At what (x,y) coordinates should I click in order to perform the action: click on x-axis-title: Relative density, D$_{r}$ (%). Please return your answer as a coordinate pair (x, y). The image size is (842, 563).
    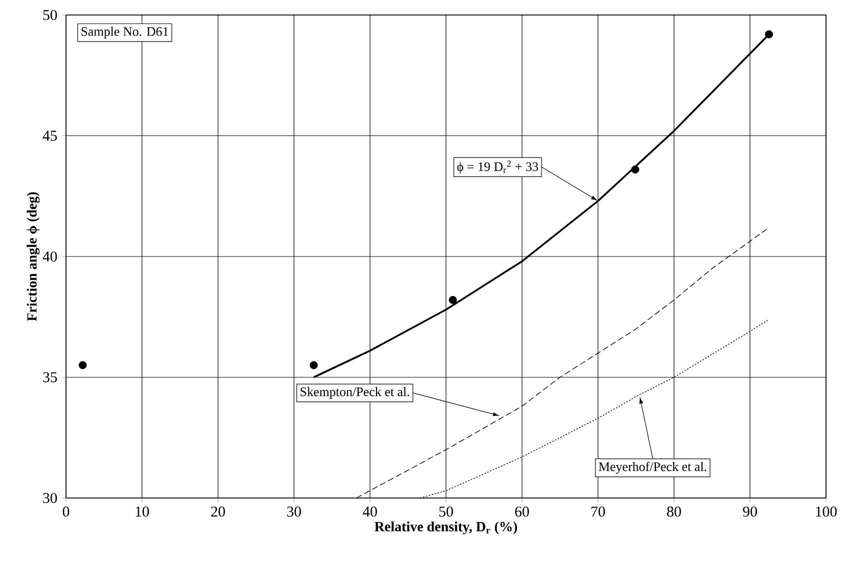
    Looking at the image, I should click on (446, 528).